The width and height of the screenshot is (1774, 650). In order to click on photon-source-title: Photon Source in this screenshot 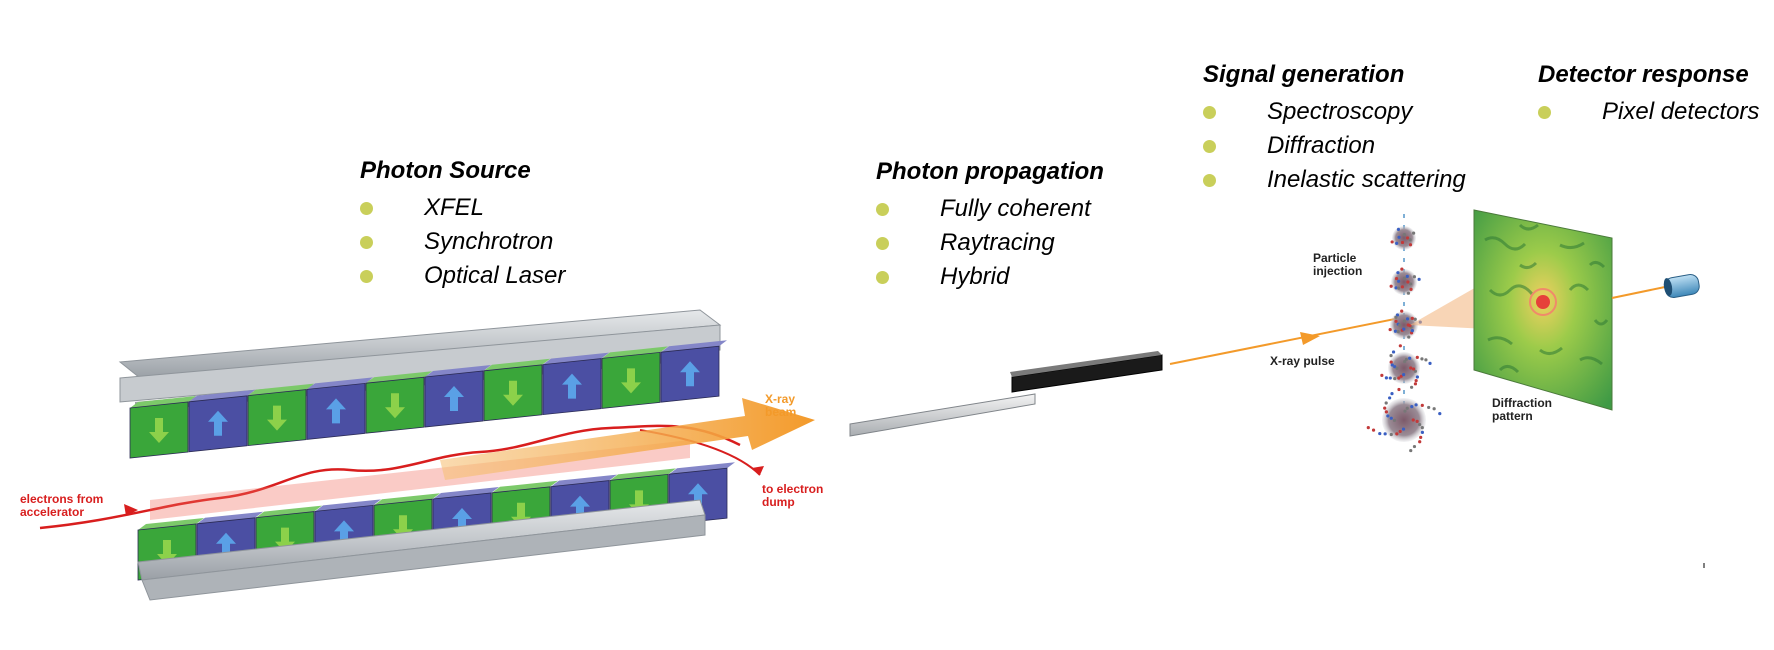, I will do `click(445, 170)`.